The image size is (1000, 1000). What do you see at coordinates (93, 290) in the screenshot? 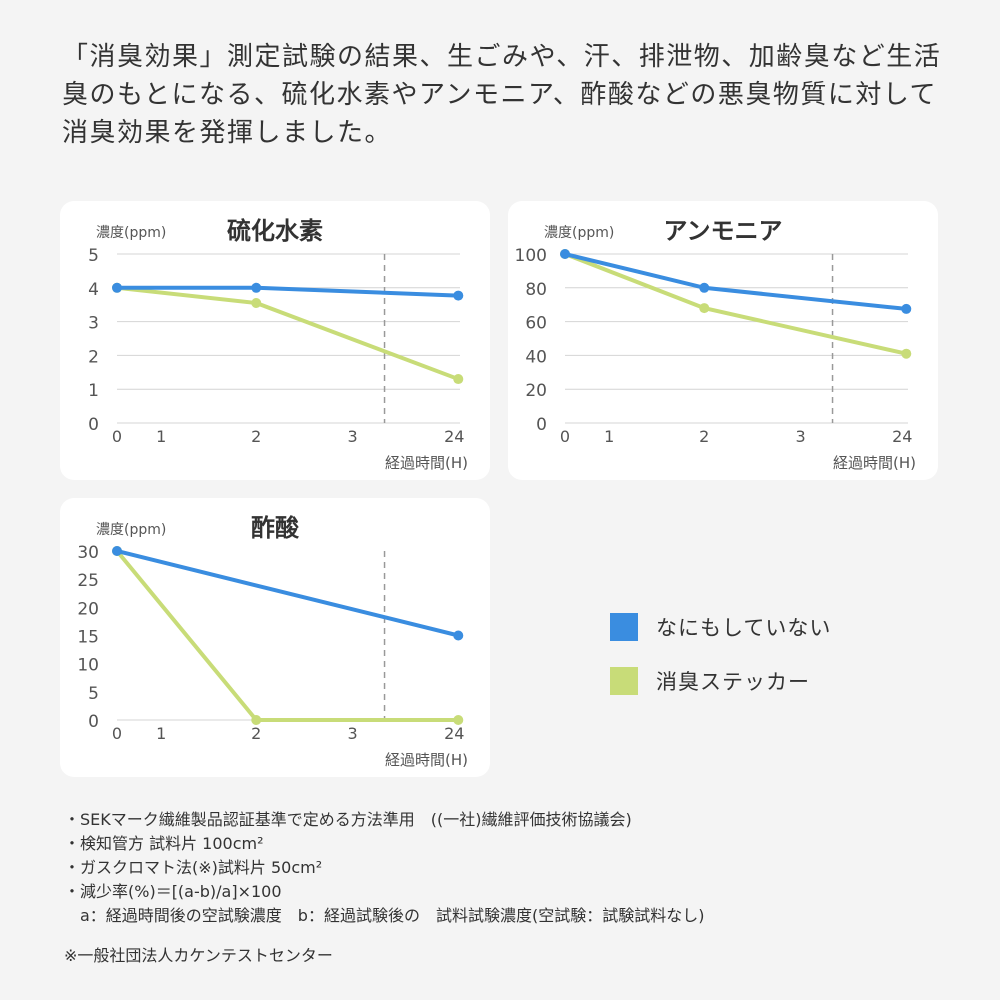
I see `y-tick-label: 4` at bounding box center [93, 290].